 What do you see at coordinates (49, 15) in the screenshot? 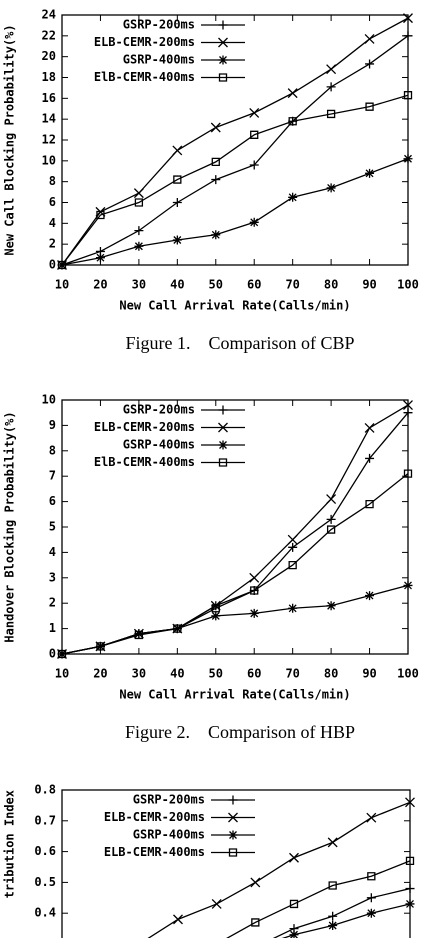
I see `y-tick-label: 24` at bounding box center [49, 15].